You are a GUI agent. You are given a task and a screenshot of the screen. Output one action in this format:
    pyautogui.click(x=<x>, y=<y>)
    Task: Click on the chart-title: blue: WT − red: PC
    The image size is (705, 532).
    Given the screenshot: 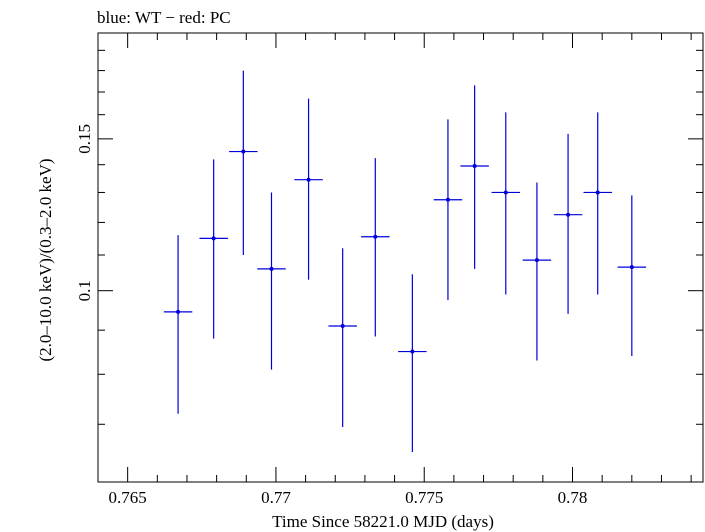 What is the action you would take?
    pyautogui.click(x=164, y=17)
    